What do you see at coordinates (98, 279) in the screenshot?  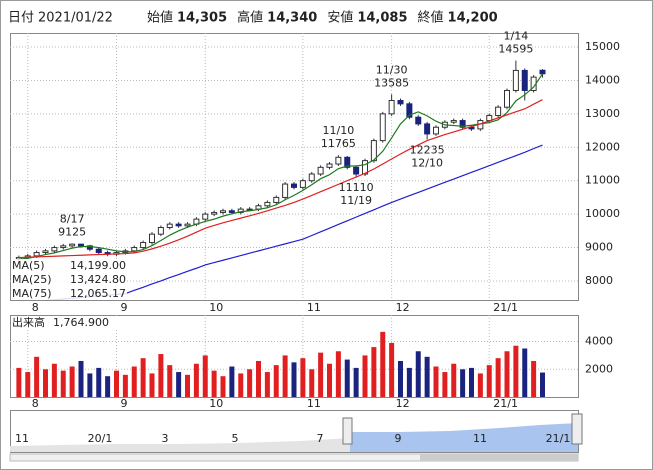 I see `legend-value: 13,424.80` at bounding box center [98, 279].